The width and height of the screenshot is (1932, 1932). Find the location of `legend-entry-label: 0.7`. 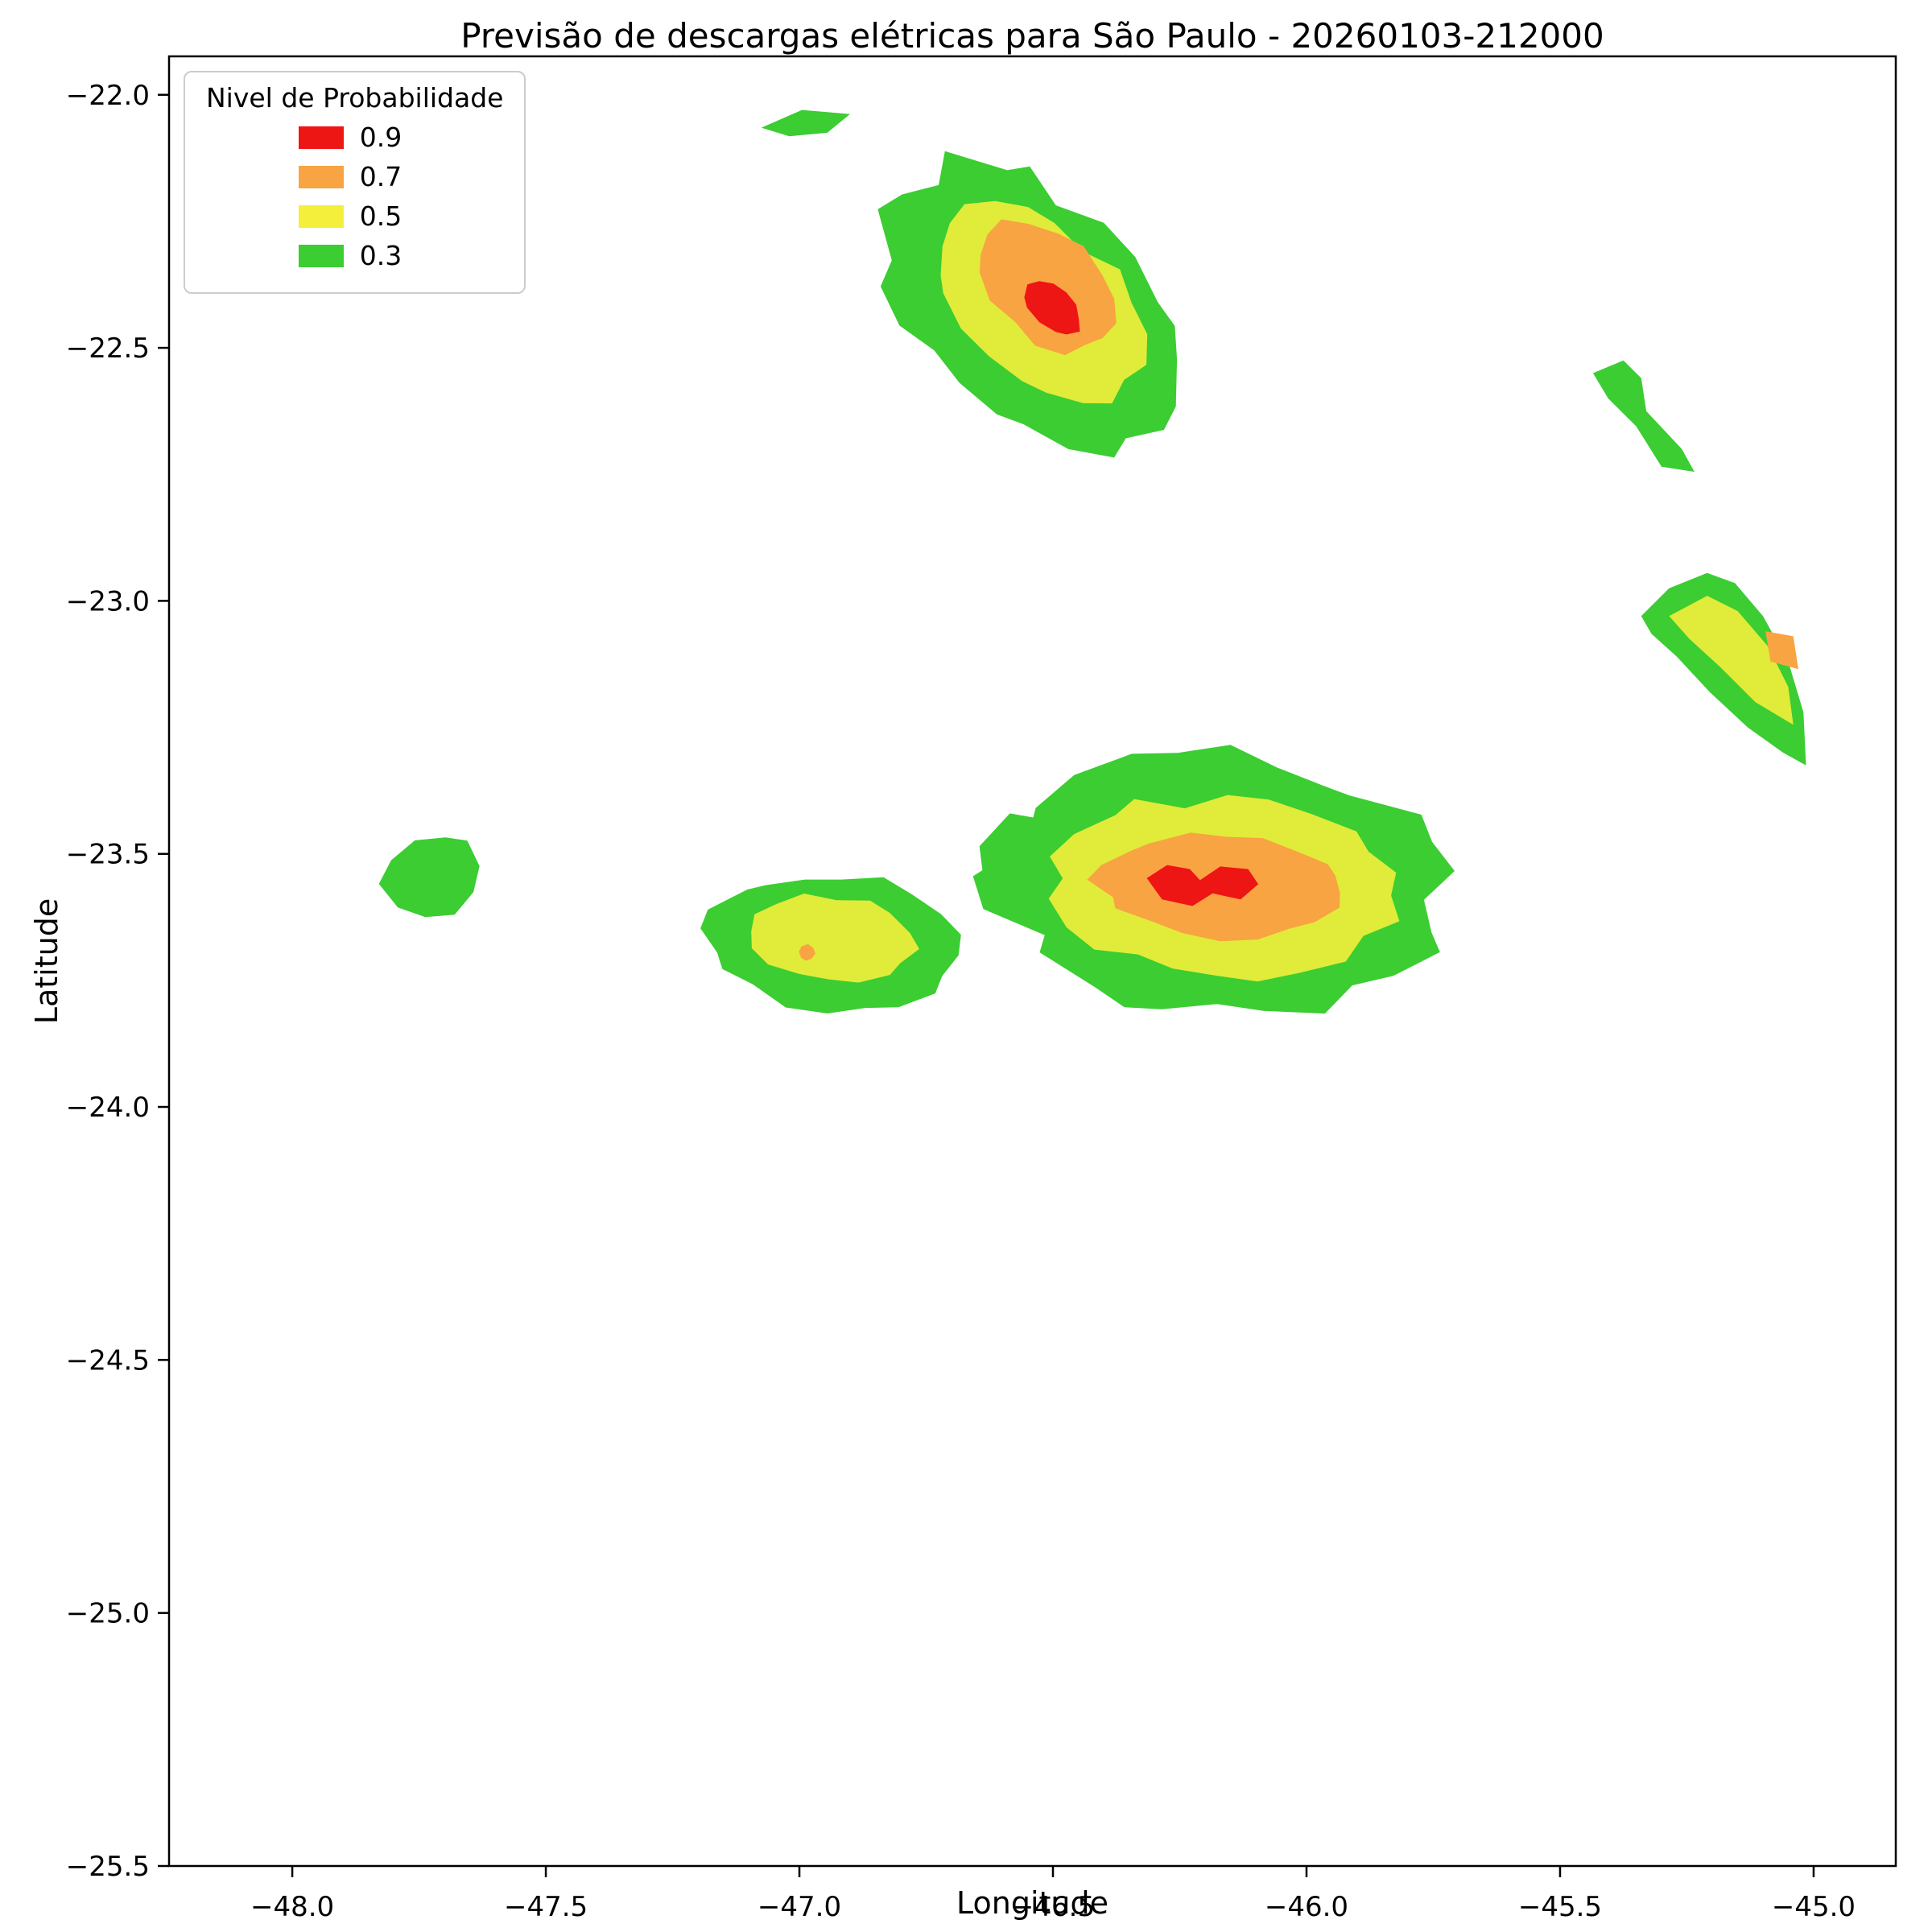

legend-entry-label: 0.7 is located at coordinates (380, 176).